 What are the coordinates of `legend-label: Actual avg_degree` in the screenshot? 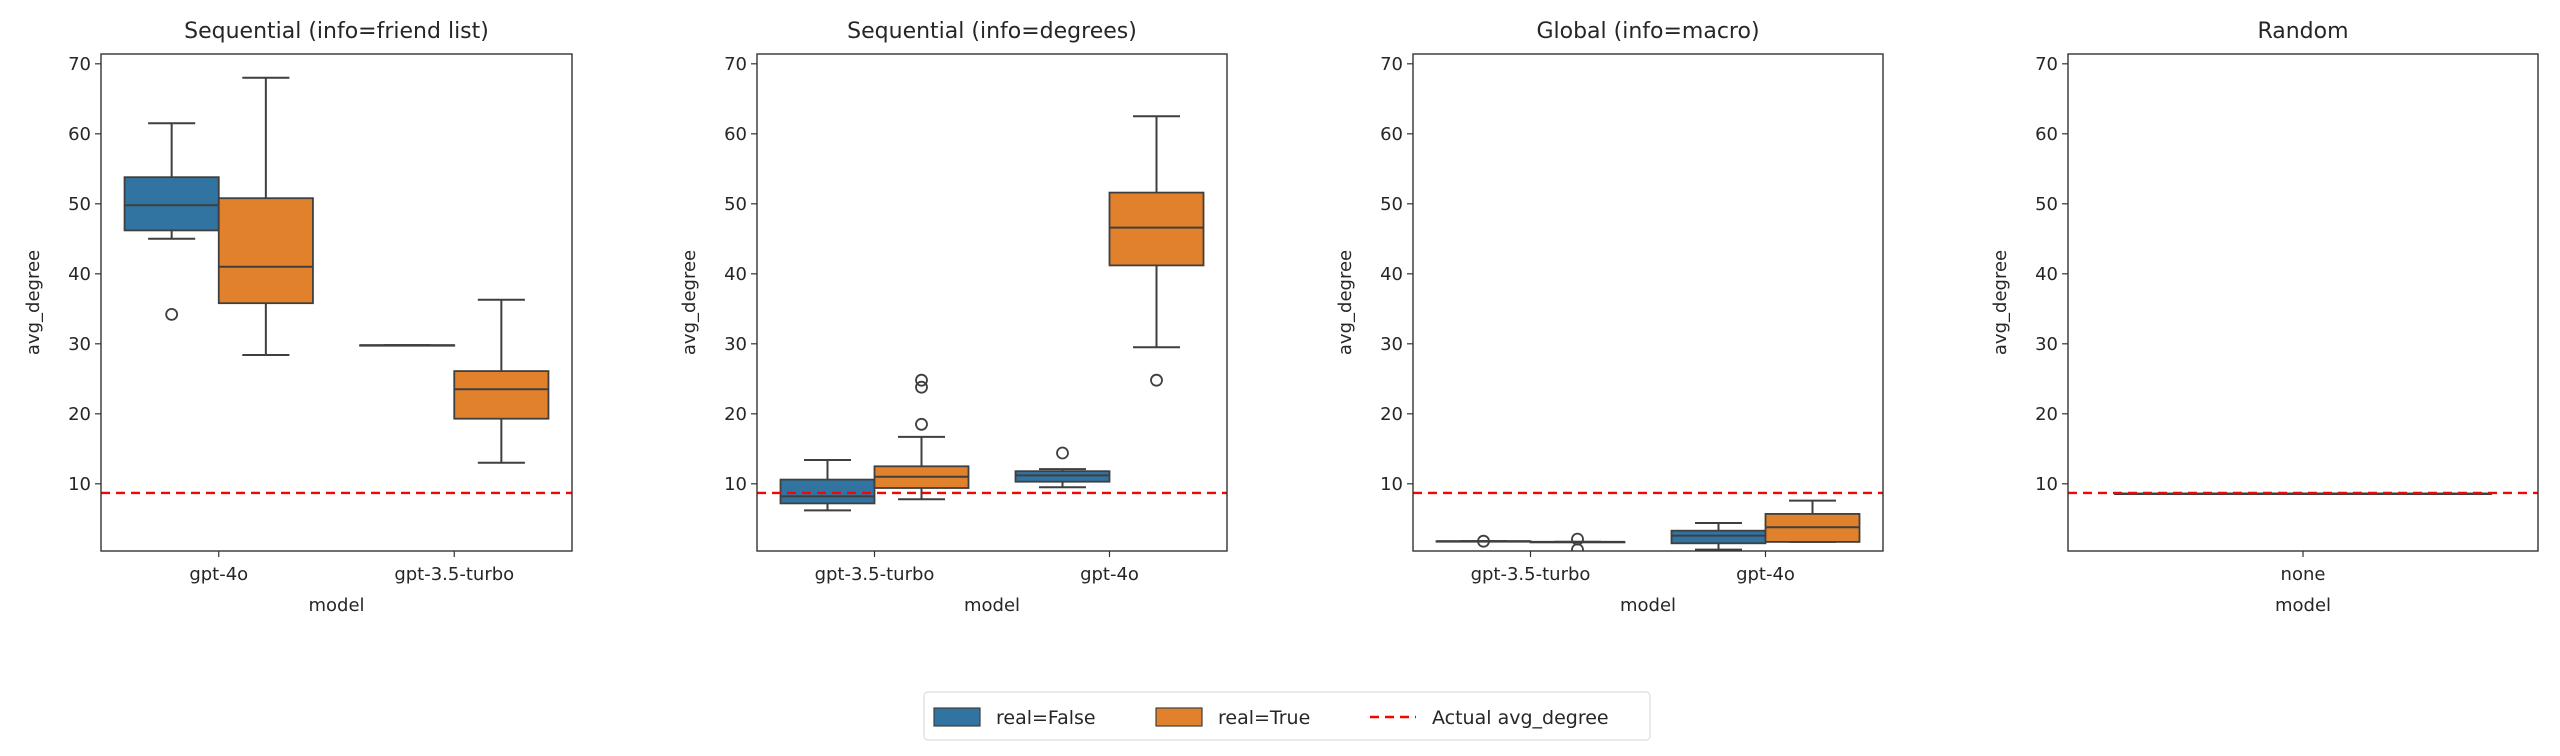 It's located at (1520, 718).